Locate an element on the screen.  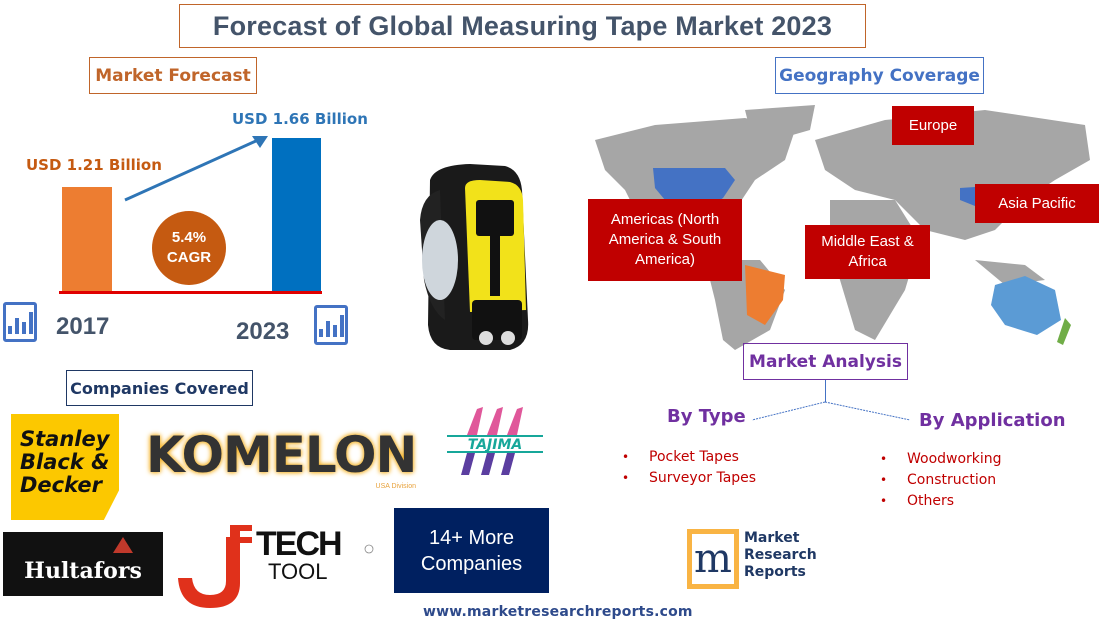
stanley-black-decker-logo: Stanley Black & Decker is located at coordinates (65, 467).